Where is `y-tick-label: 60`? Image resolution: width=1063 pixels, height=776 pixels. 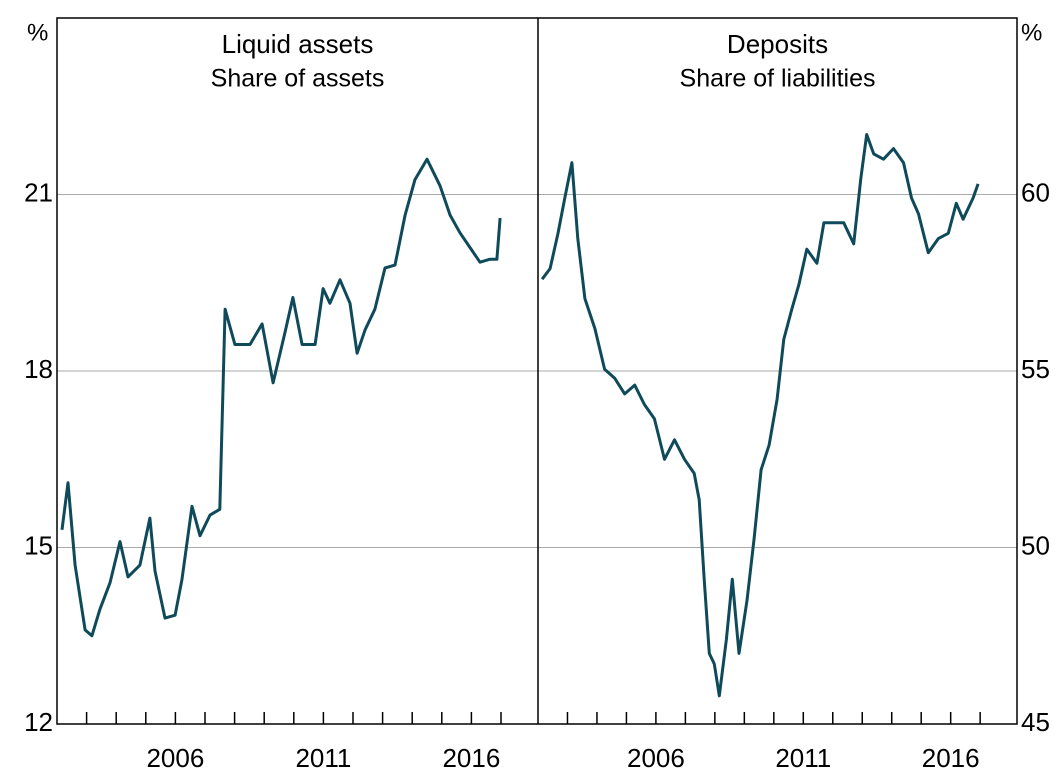
y-tick-label: 60 is located at coordinates (1035, 192).